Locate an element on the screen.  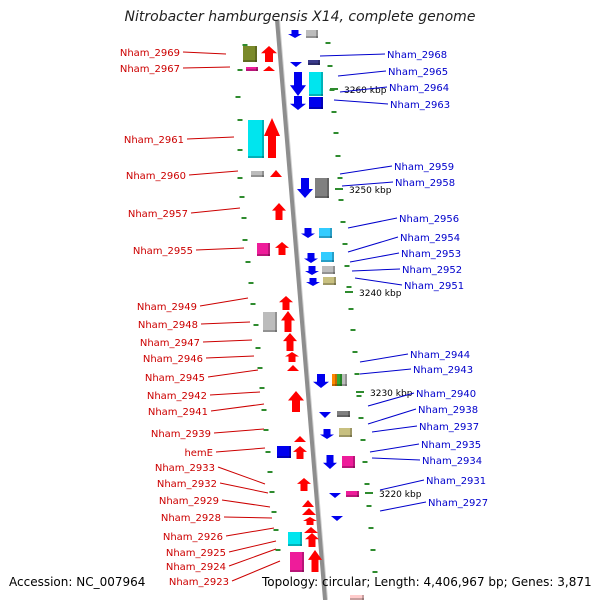
scale-label: 3240 kbp is located at coordinates (380, 294).